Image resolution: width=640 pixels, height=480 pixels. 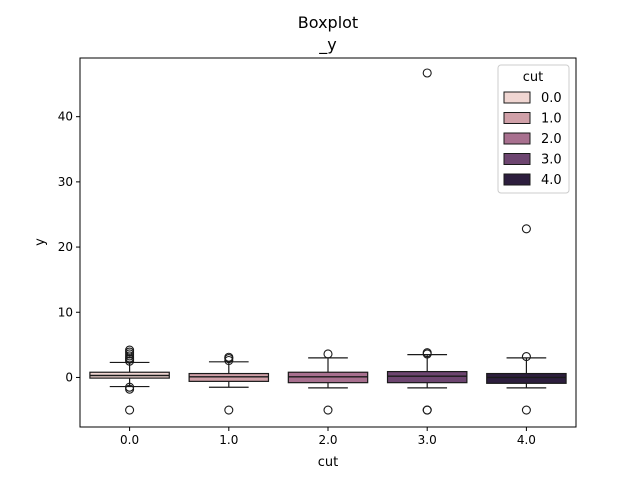 What do you see at coordinates (65, 182) in the screenshot?
I see `y-tick-label: 30` at bounding box center [65, 182].